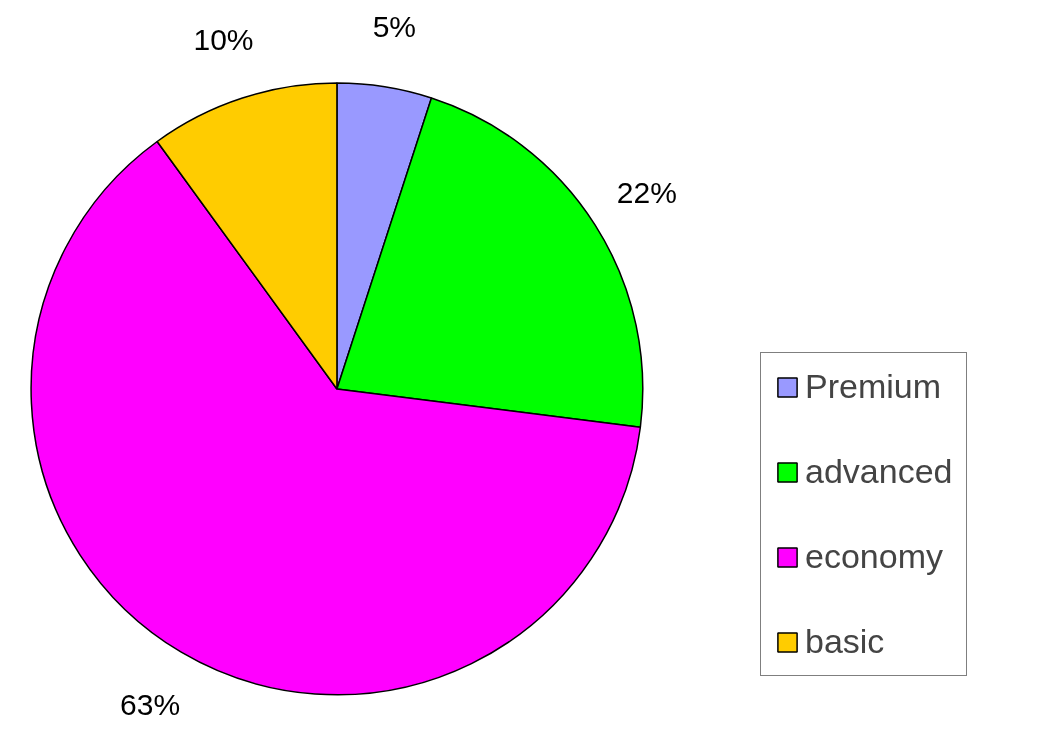 The height and width of the screenshot is (731, 1046). Describe the element at coordinates (845, 641) in the screenshot. I see `legend-label: basic` at that location.